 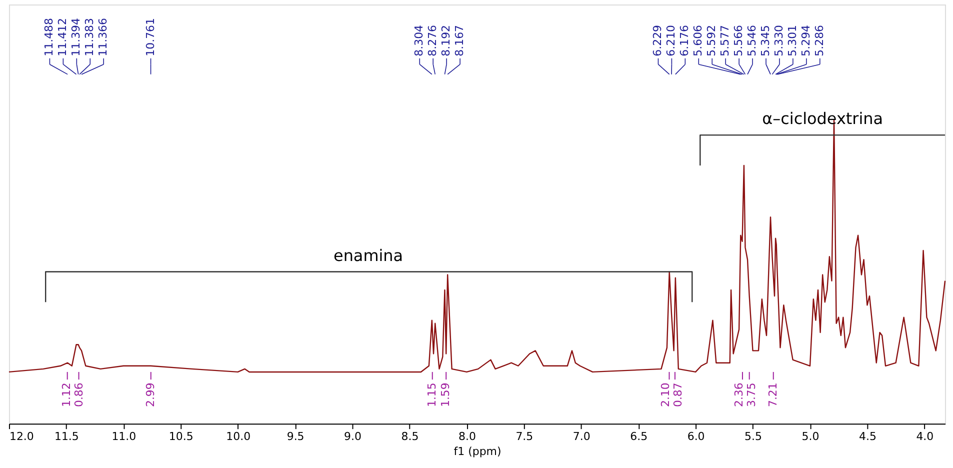 I want to click on annotation: 5.592, so click(x=711, y=40).